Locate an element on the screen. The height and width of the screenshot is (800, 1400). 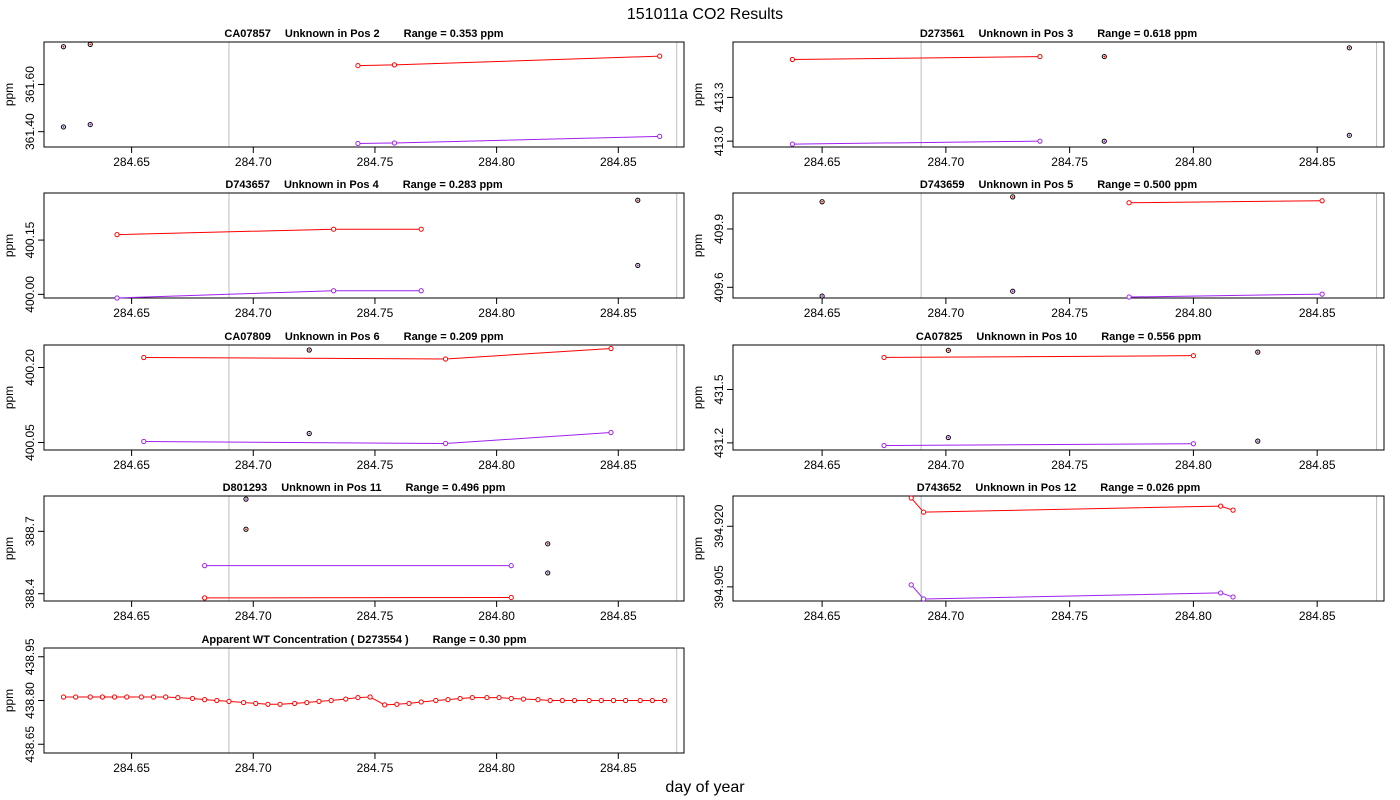
y-tick-label: 388.4 is located at coordinates (30, 593).